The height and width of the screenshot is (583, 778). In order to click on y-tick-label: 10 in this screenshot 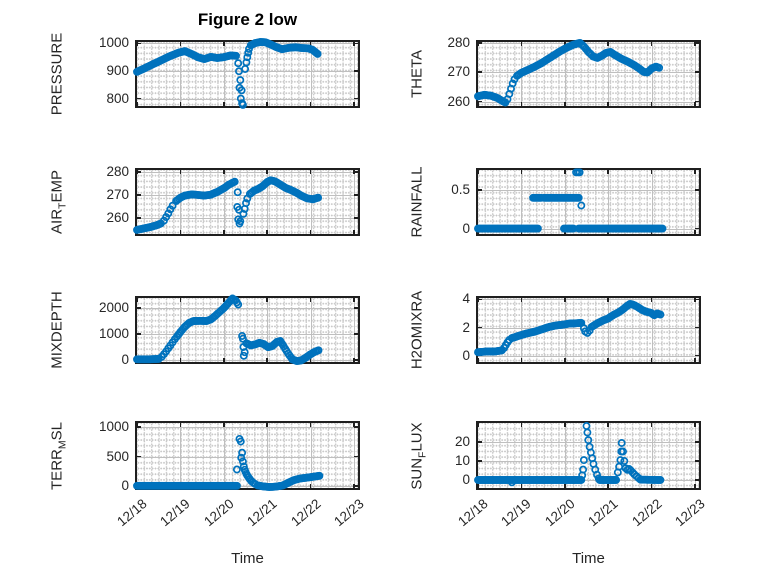, I will do `click(462, 460)`.